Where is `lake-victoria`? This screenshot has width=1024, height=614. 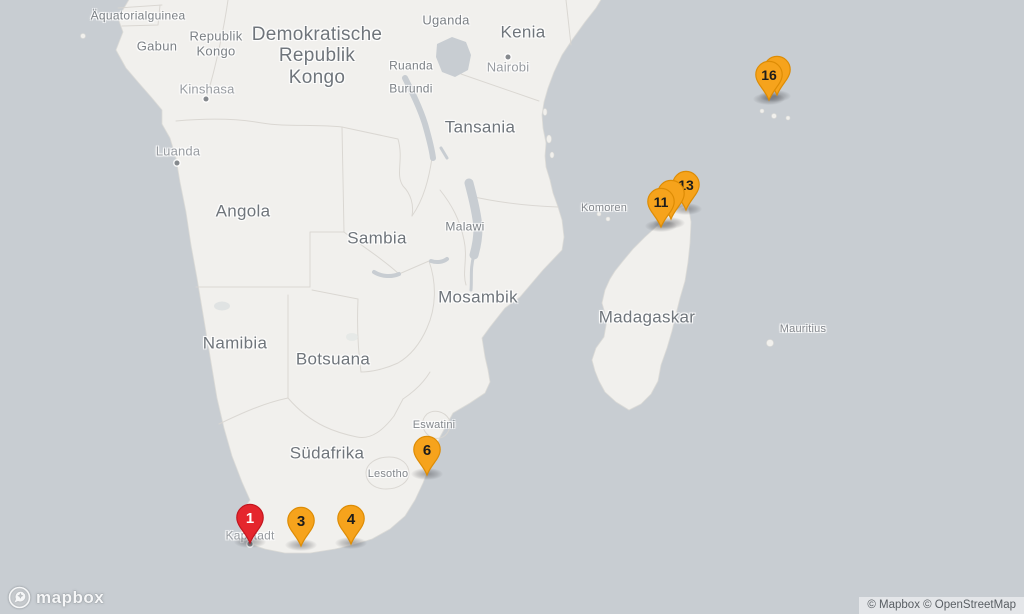
lake-victoria is located at coordinates (453, 57).